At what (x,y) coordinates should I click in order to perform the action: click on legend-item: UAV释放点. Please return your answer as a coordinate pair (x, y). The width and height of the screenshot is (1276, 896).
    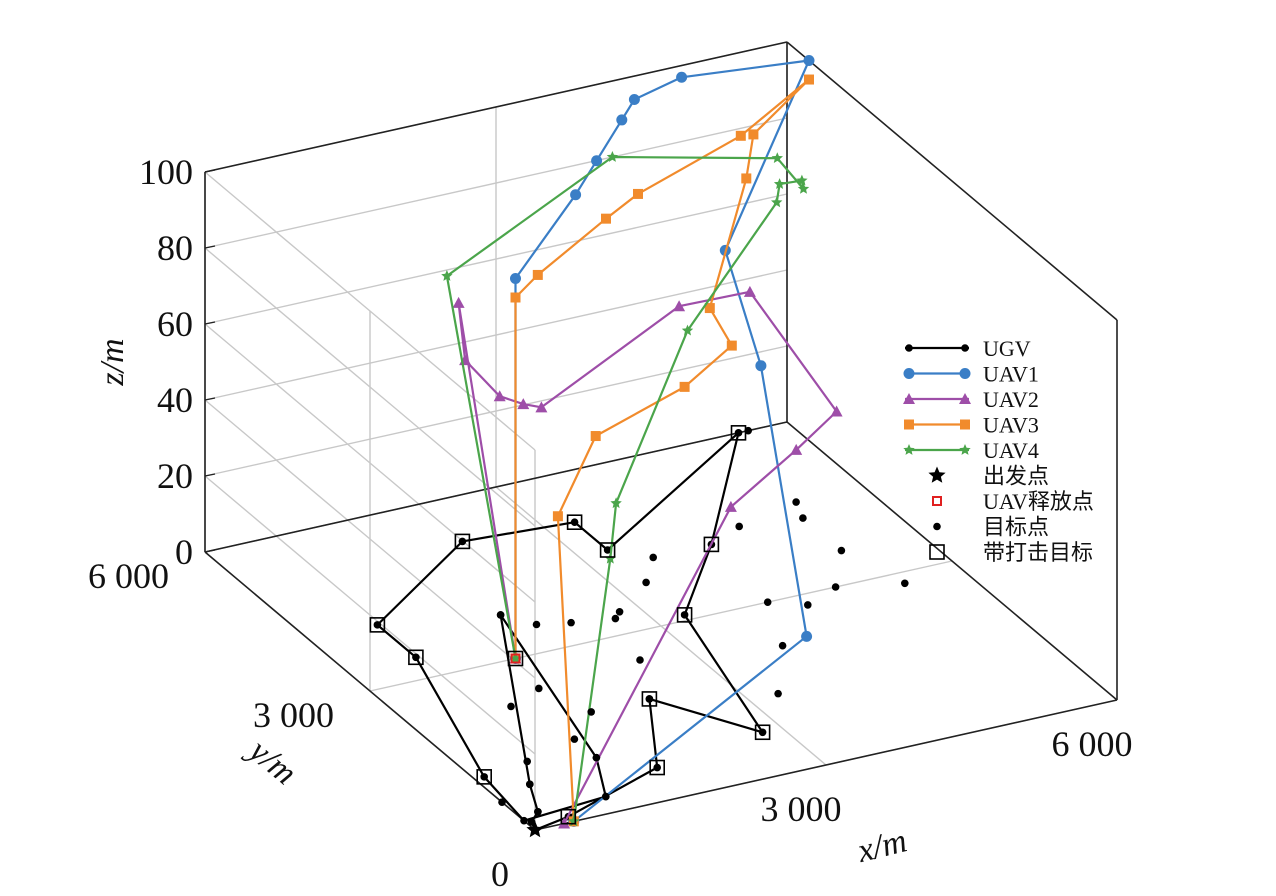
    Looking at the image, I should click on (1013, 501).